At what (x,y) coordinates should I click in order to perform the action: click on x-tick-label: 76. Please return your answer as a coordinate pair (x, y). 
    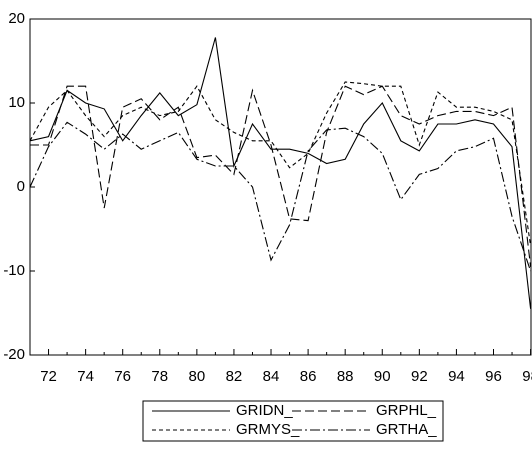
    Looking at the image, I should click on (122, 376).